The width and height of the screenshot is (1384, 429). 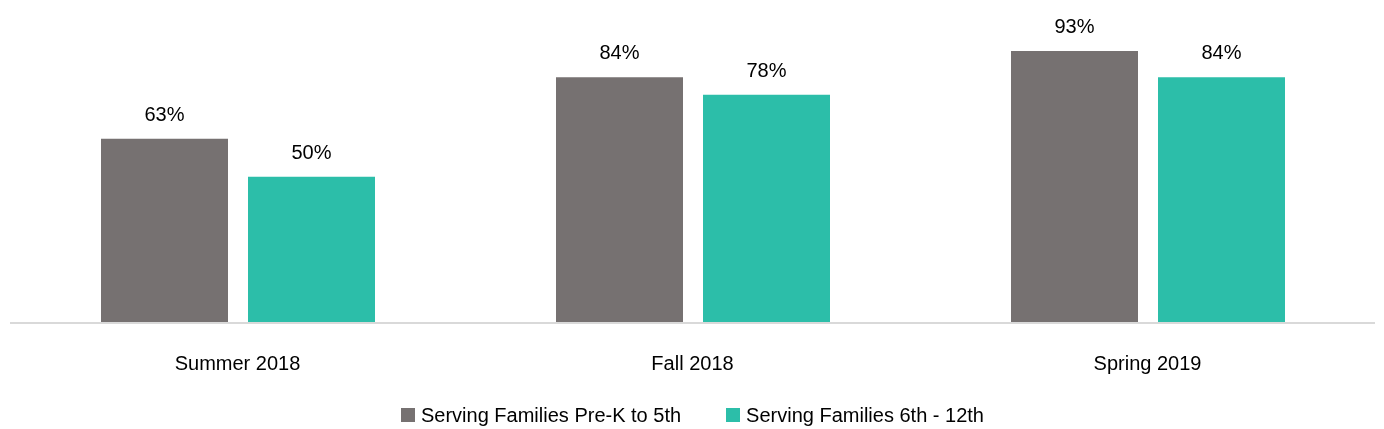 I want to click on legend-label: Serving Families 6th - 12th, so click(x=865, y=415).